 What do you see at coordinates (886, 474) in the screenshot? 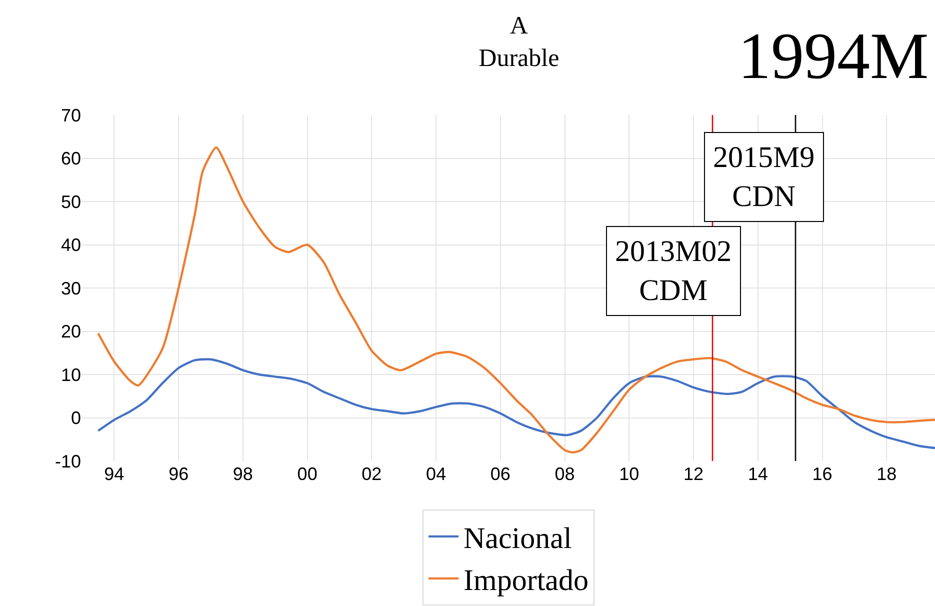
I see `x-tick-label: 18` at bounding box center [886, 474].